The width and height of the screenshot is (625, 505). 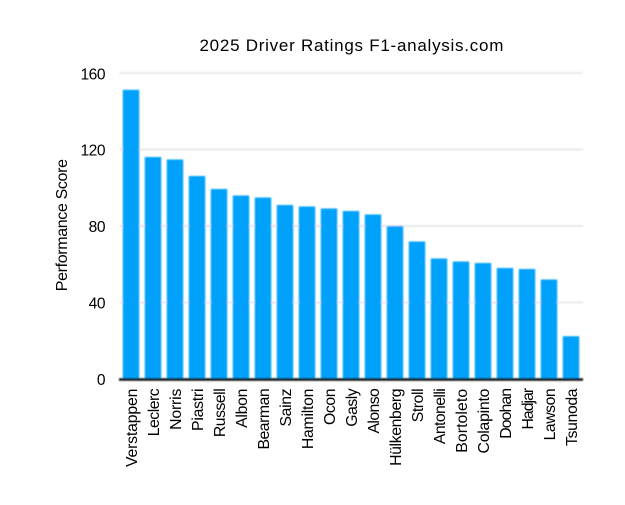 What do you see at coordinates (242, 408) in the screenshot?
I see `svg-text: Albon` at bounding box center [242, 408].